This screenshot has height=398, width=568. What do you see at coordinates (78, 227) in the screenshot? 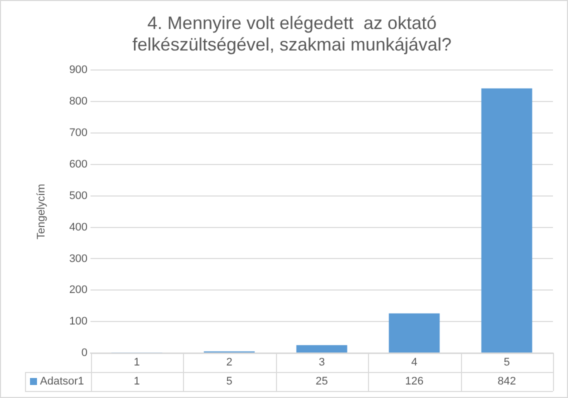
I see `y-tick-label: 400` at bounding box center [78, 227].